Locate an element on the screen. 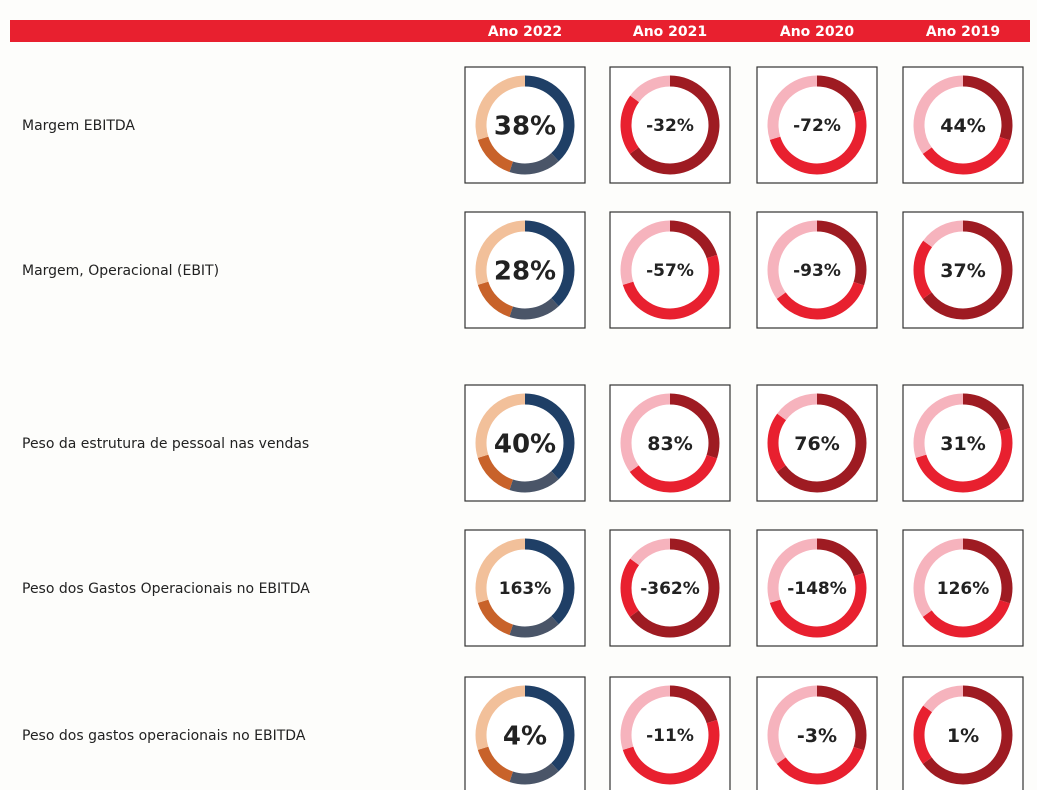  gauge-value: -3% is located at coordinates (817, 736).